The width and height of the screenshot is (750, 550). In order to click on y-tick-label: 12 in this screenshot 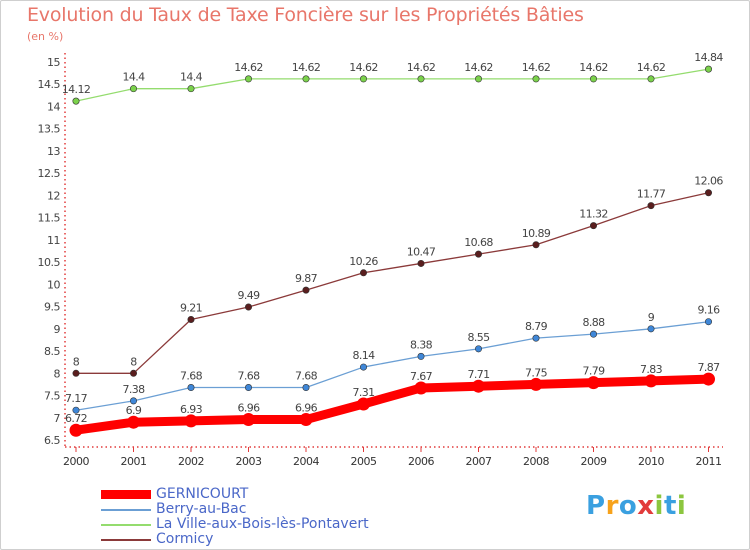, I will do `click(53, 195)`.